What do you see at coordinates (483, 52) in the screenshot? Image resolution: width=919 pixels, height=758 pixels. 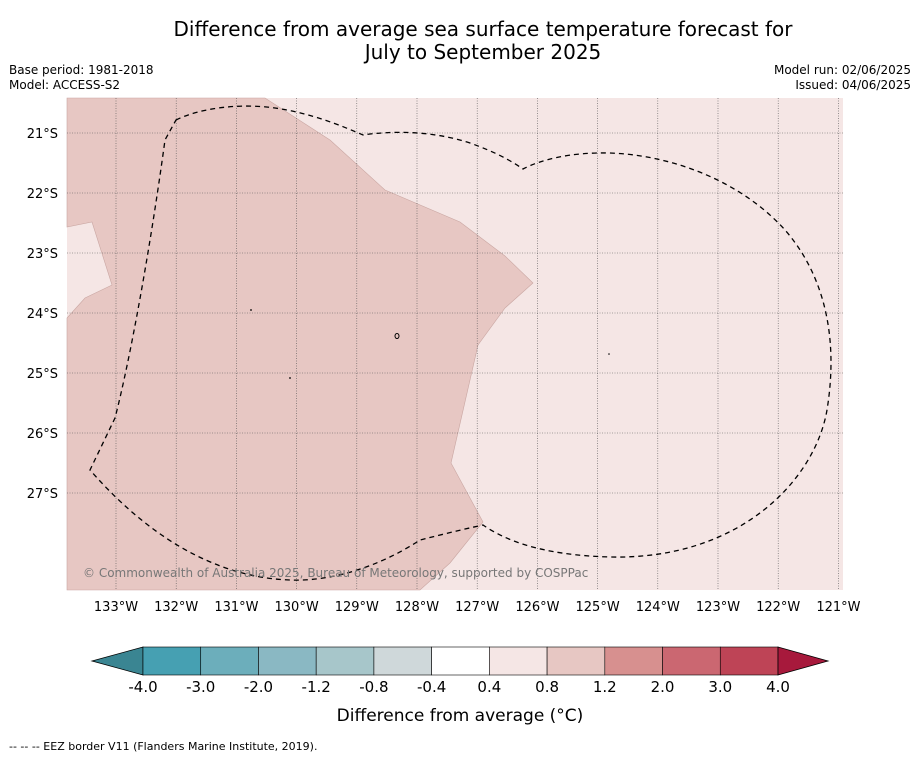 I see `title-line-2: July to September 2025` at bounding box center [483, 52].